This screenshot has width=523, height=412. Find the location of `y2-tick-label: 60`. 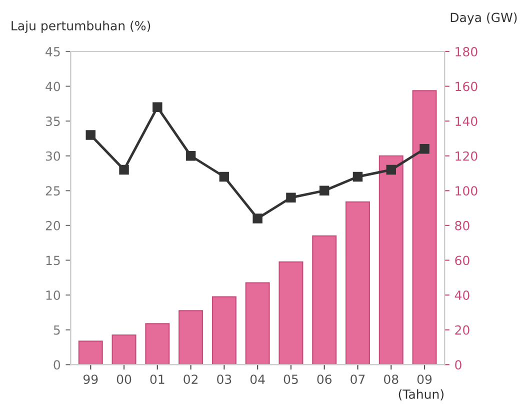

y2-tick-label: 60 is located at coordinates (462, 261).